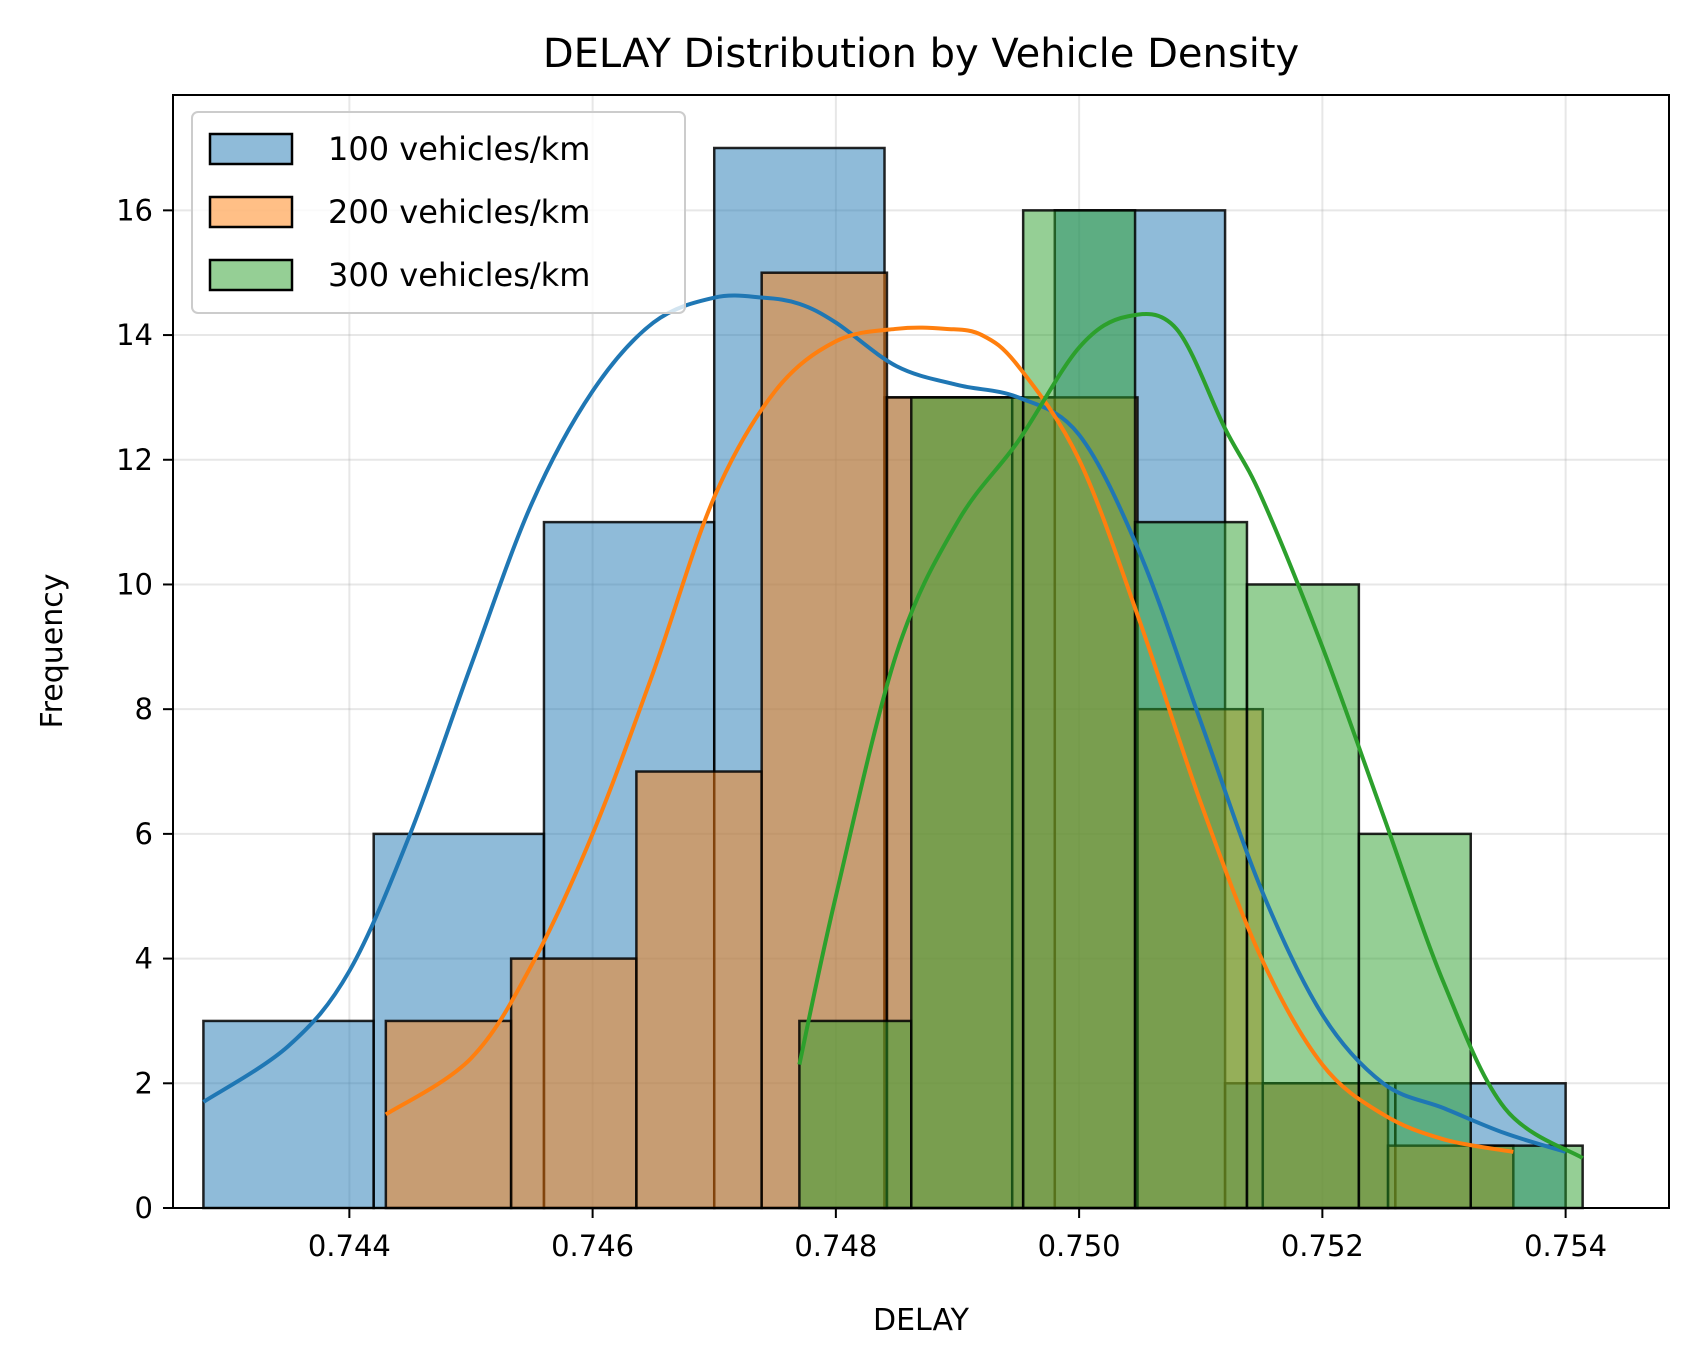 Image resolution: width=1688 pixels, height=1366 pixels. Describe the element at coordinates (144, 834) in the screenshot. I see `y-tick-label: 6` at that location.